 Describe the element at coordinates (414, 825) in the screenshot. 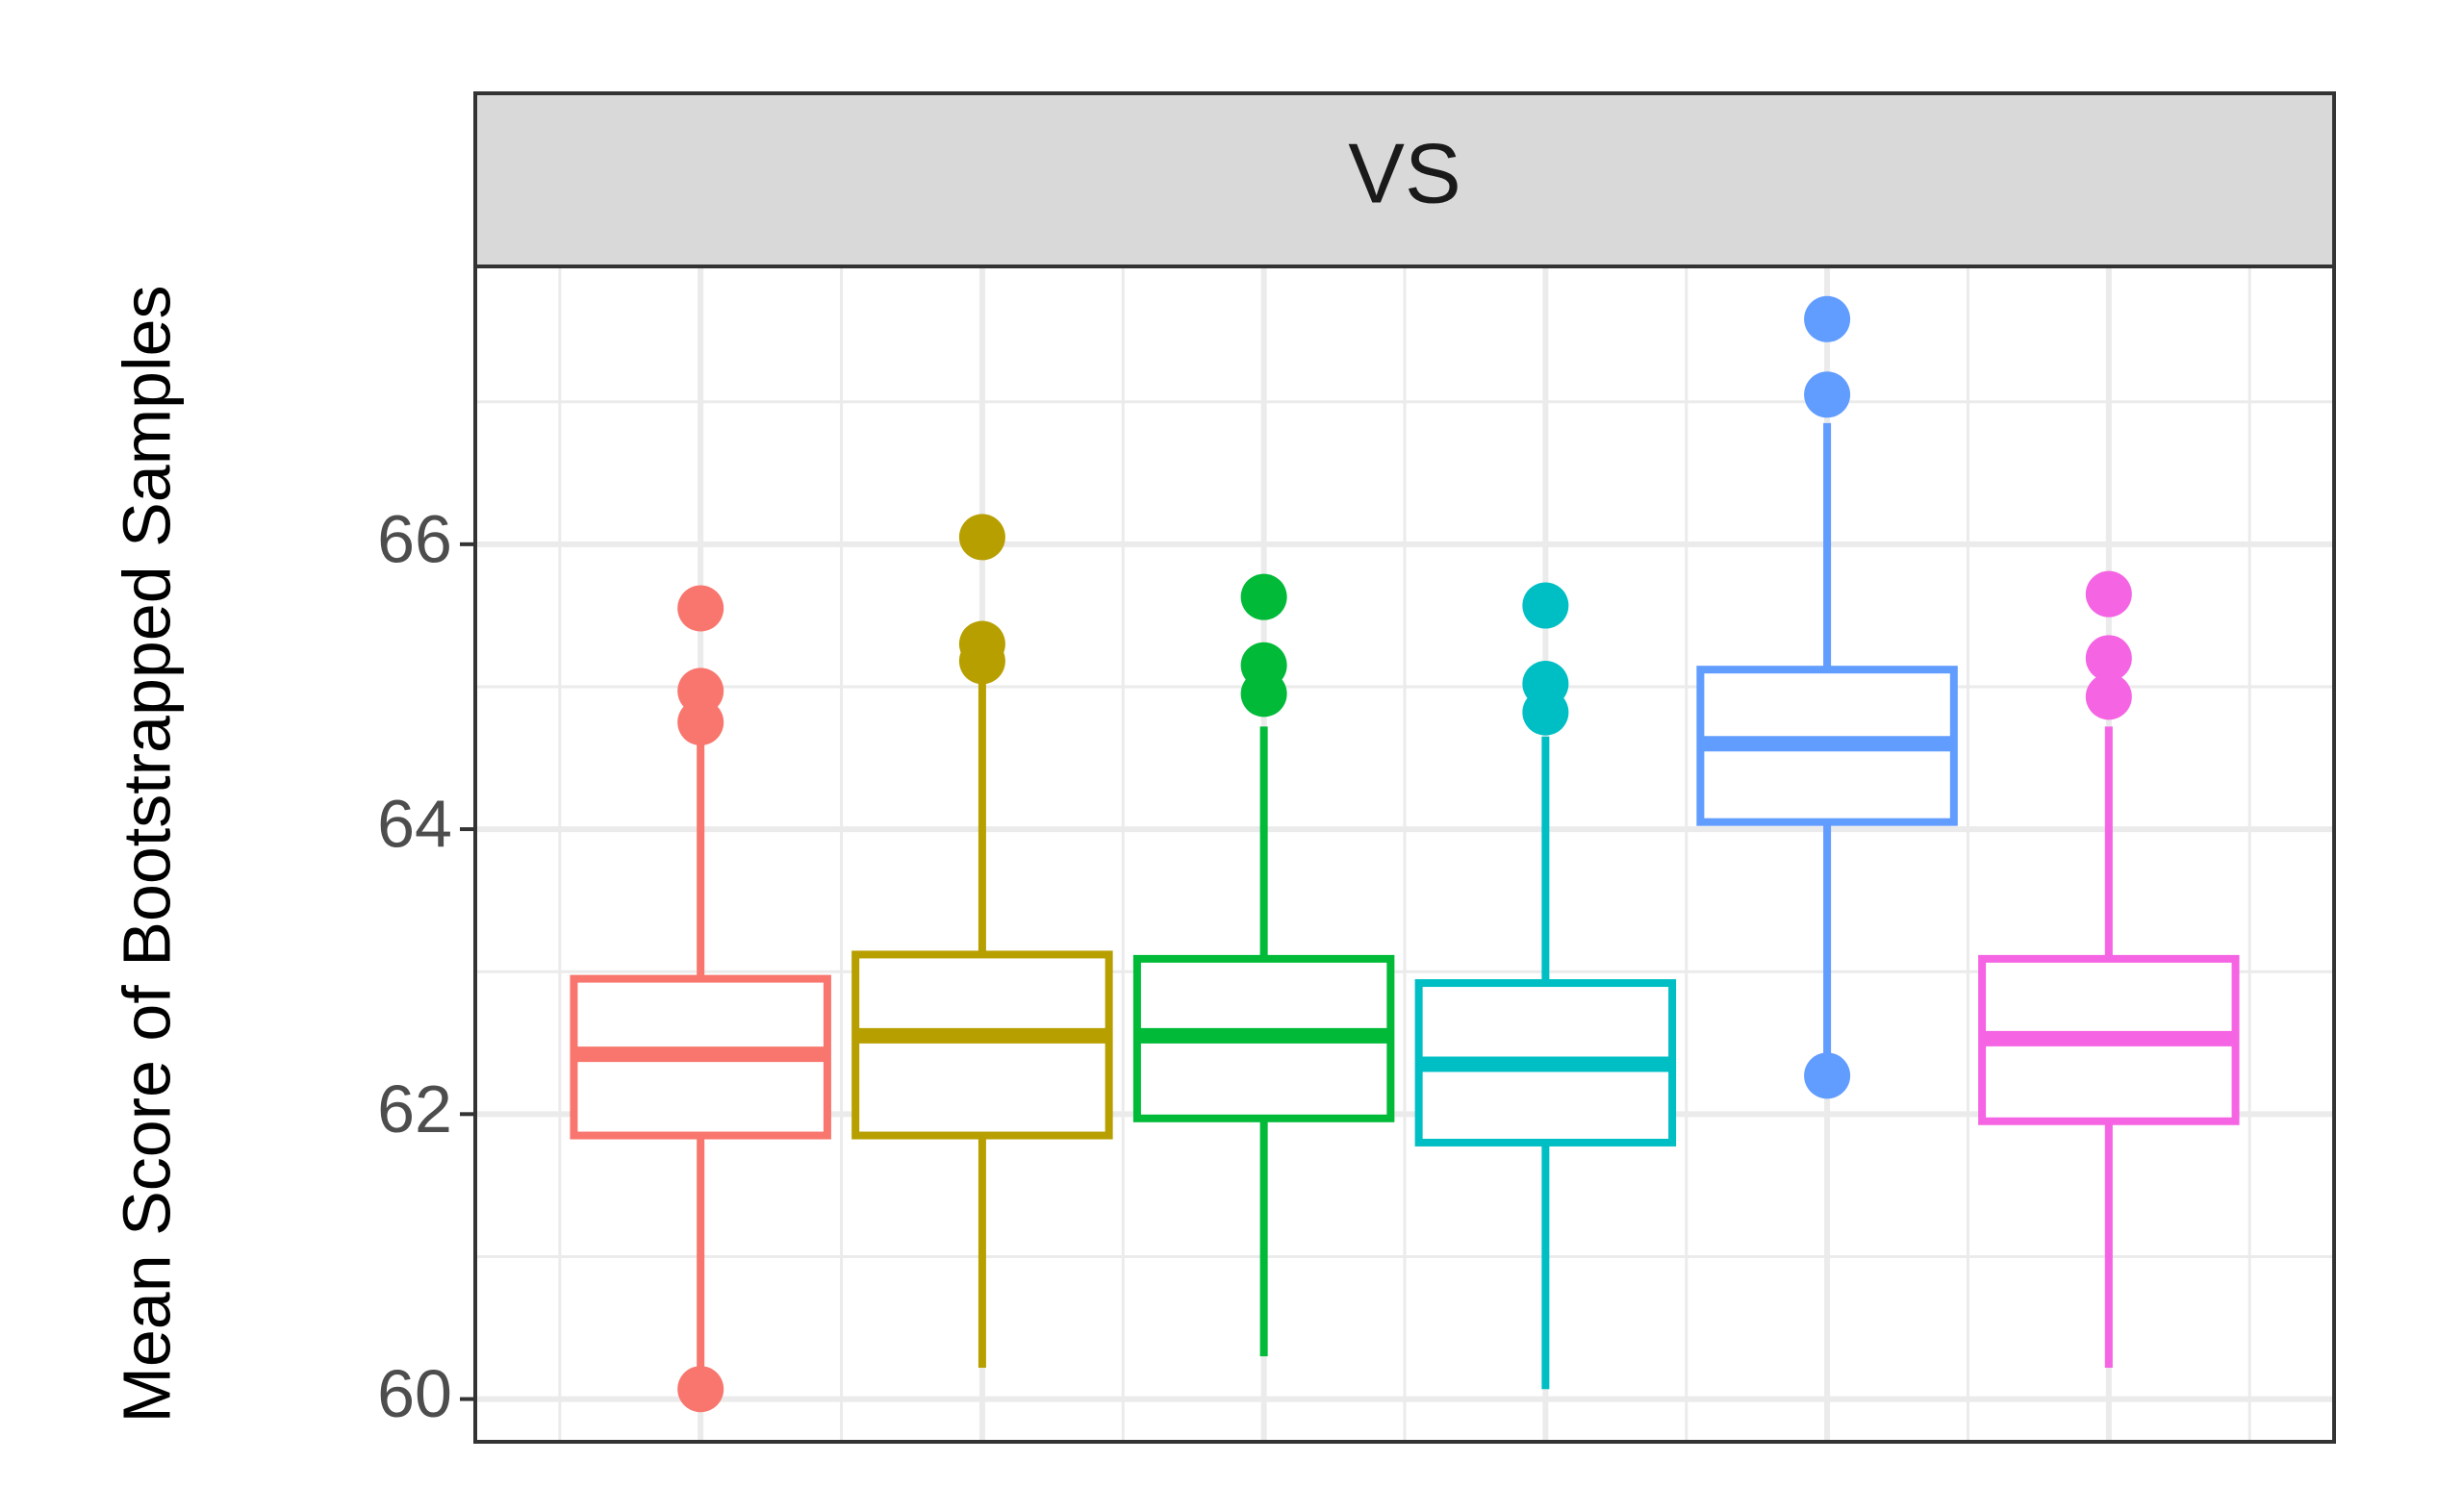

I see `y-tick-label: 64` at that location.